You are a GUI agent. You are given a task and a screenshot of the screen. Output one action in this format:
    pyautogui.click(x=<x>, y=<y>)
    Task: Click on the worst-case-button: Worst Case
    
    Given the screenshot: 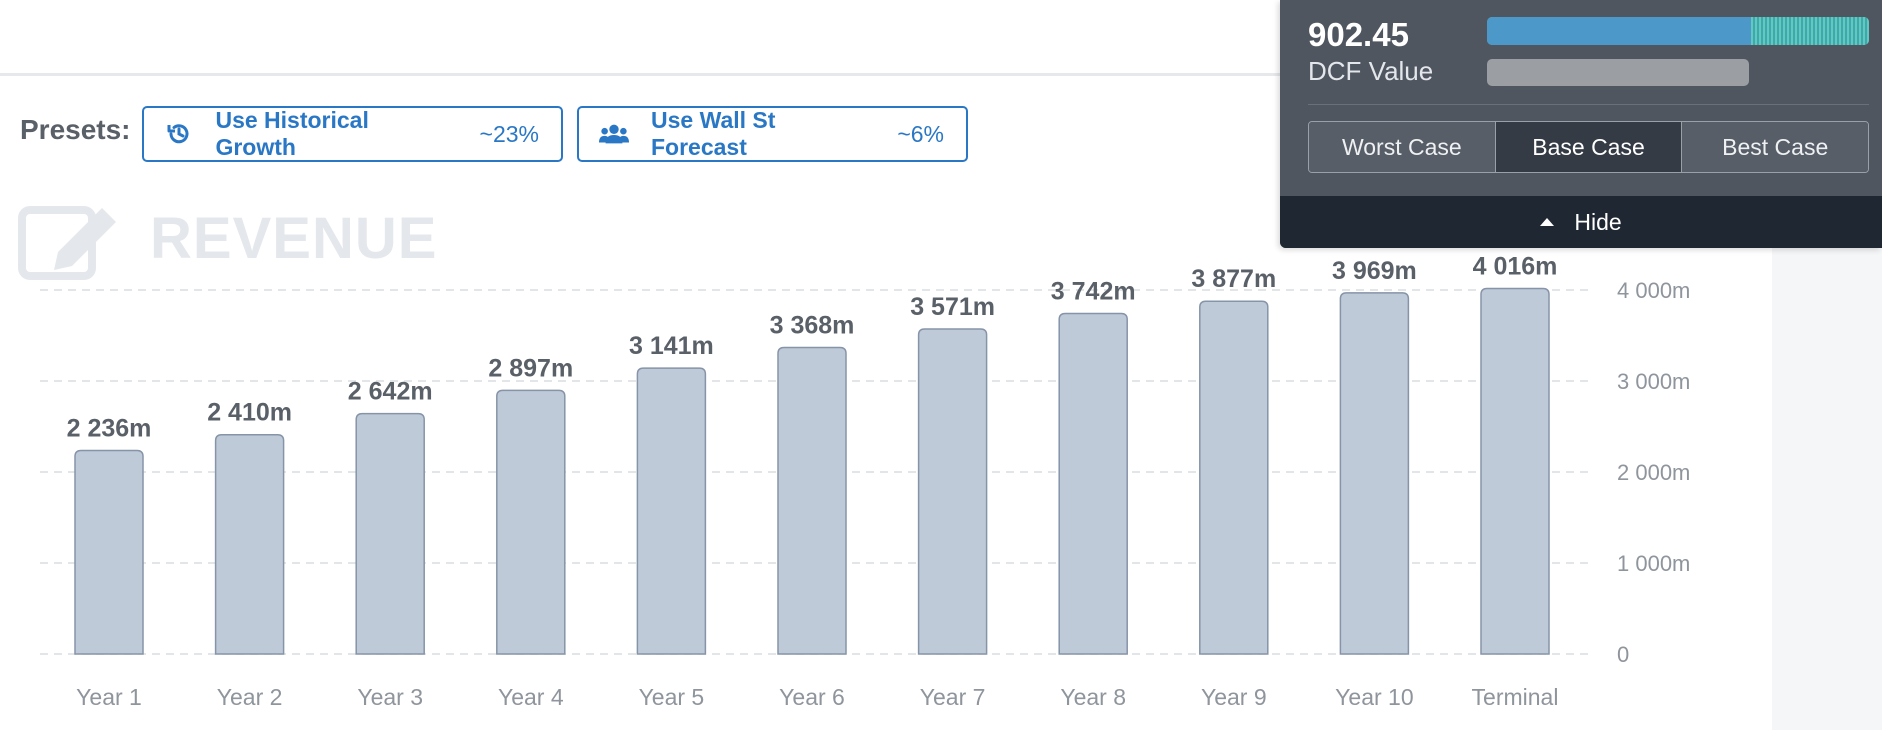 What is the action you would take?
    pyautogui.click(x=1402, y=147)
    